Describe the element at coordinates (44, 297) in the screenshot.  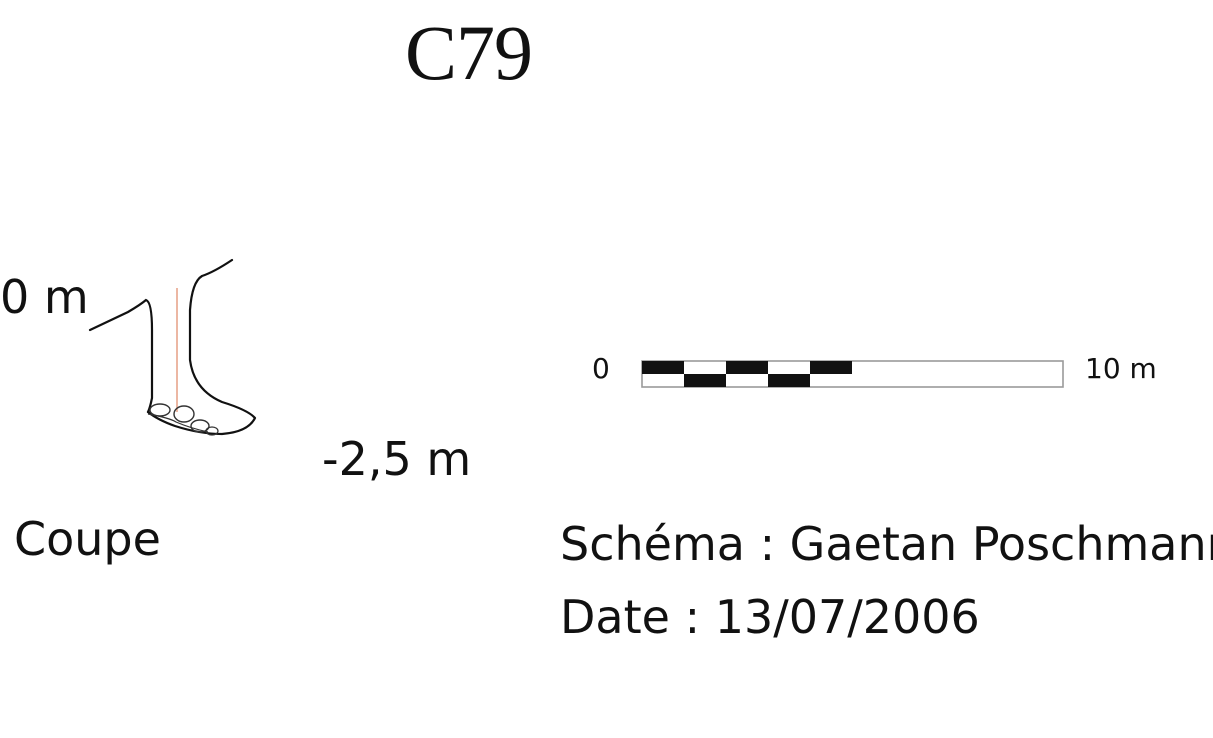
I see `top-depth-label: 0 m` at that location.